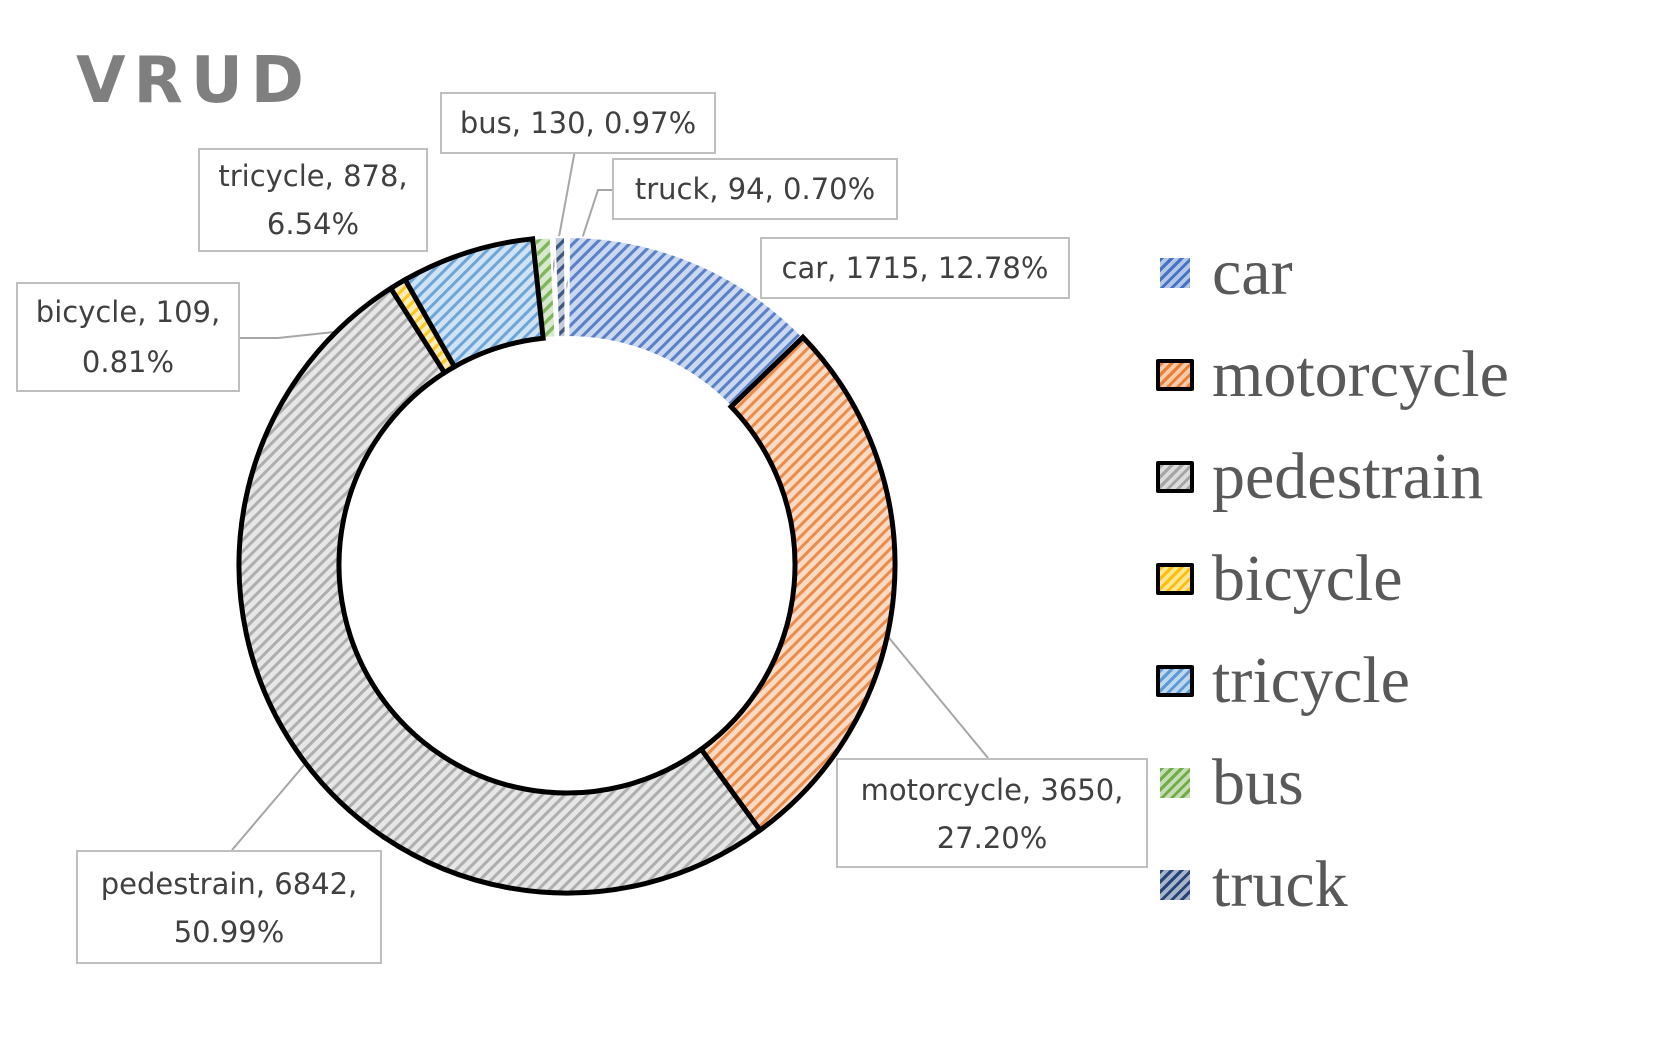  I want to click on data-label-bicycle: bicycle, 109, 0.81%, so click(128, 337).